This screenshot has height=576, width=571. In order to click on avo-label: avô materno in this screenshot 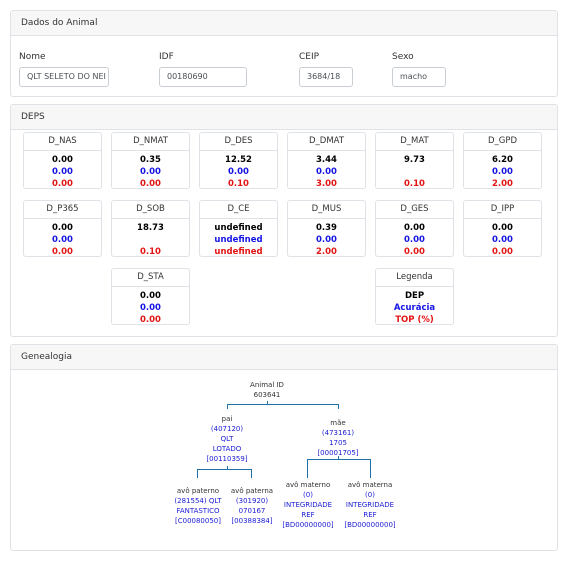, I will do `click(308, 485)`.